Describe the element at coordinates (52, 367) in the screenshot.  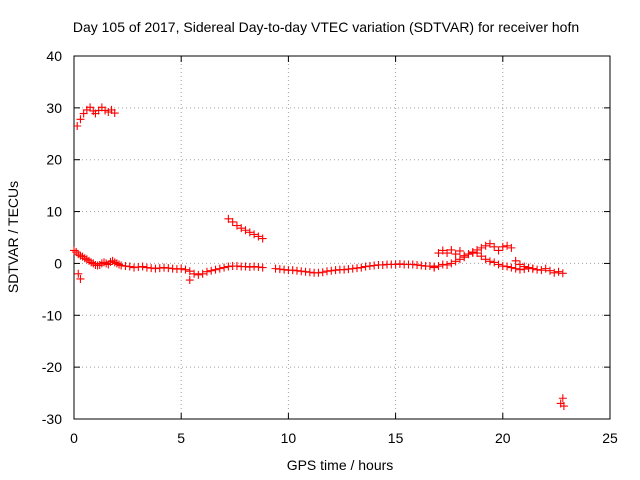
I see `y-tick-label: -20` at that location.